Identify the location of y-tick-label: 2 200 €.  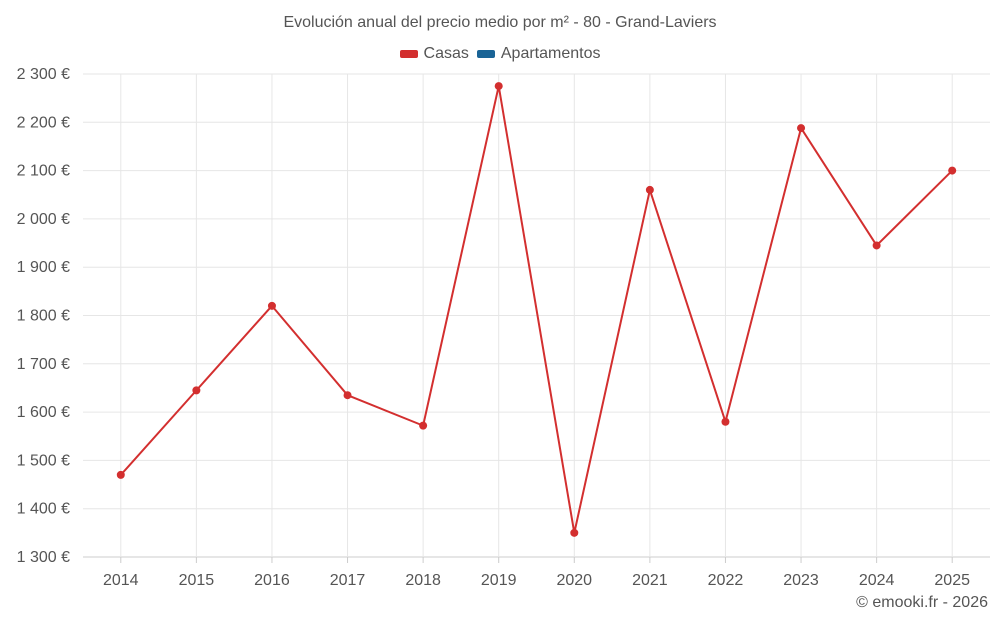
(43, 122).